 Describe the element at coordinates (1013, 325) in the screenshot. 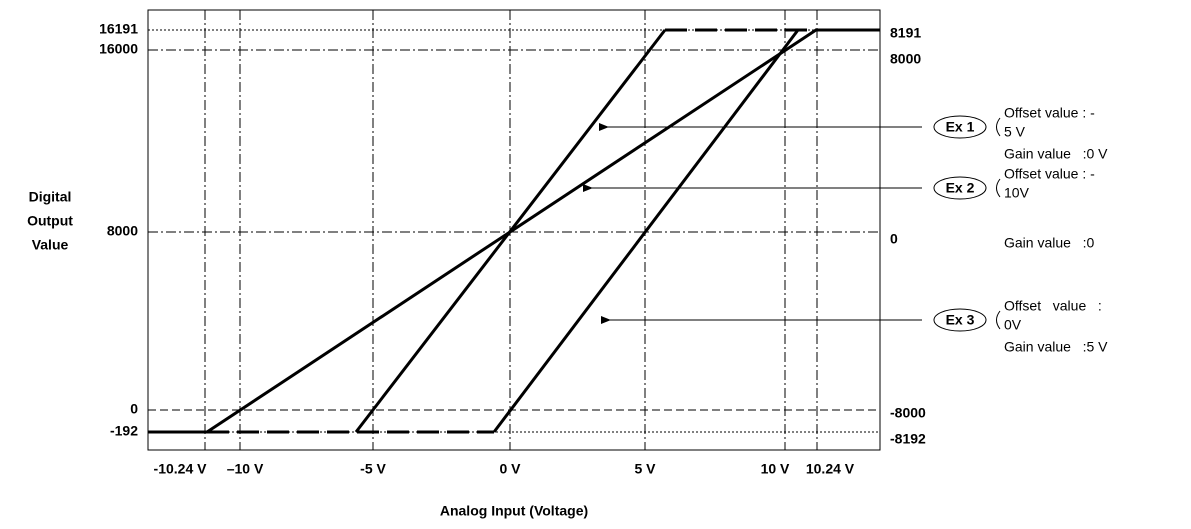

I see `offset-text: 0V` at that location.